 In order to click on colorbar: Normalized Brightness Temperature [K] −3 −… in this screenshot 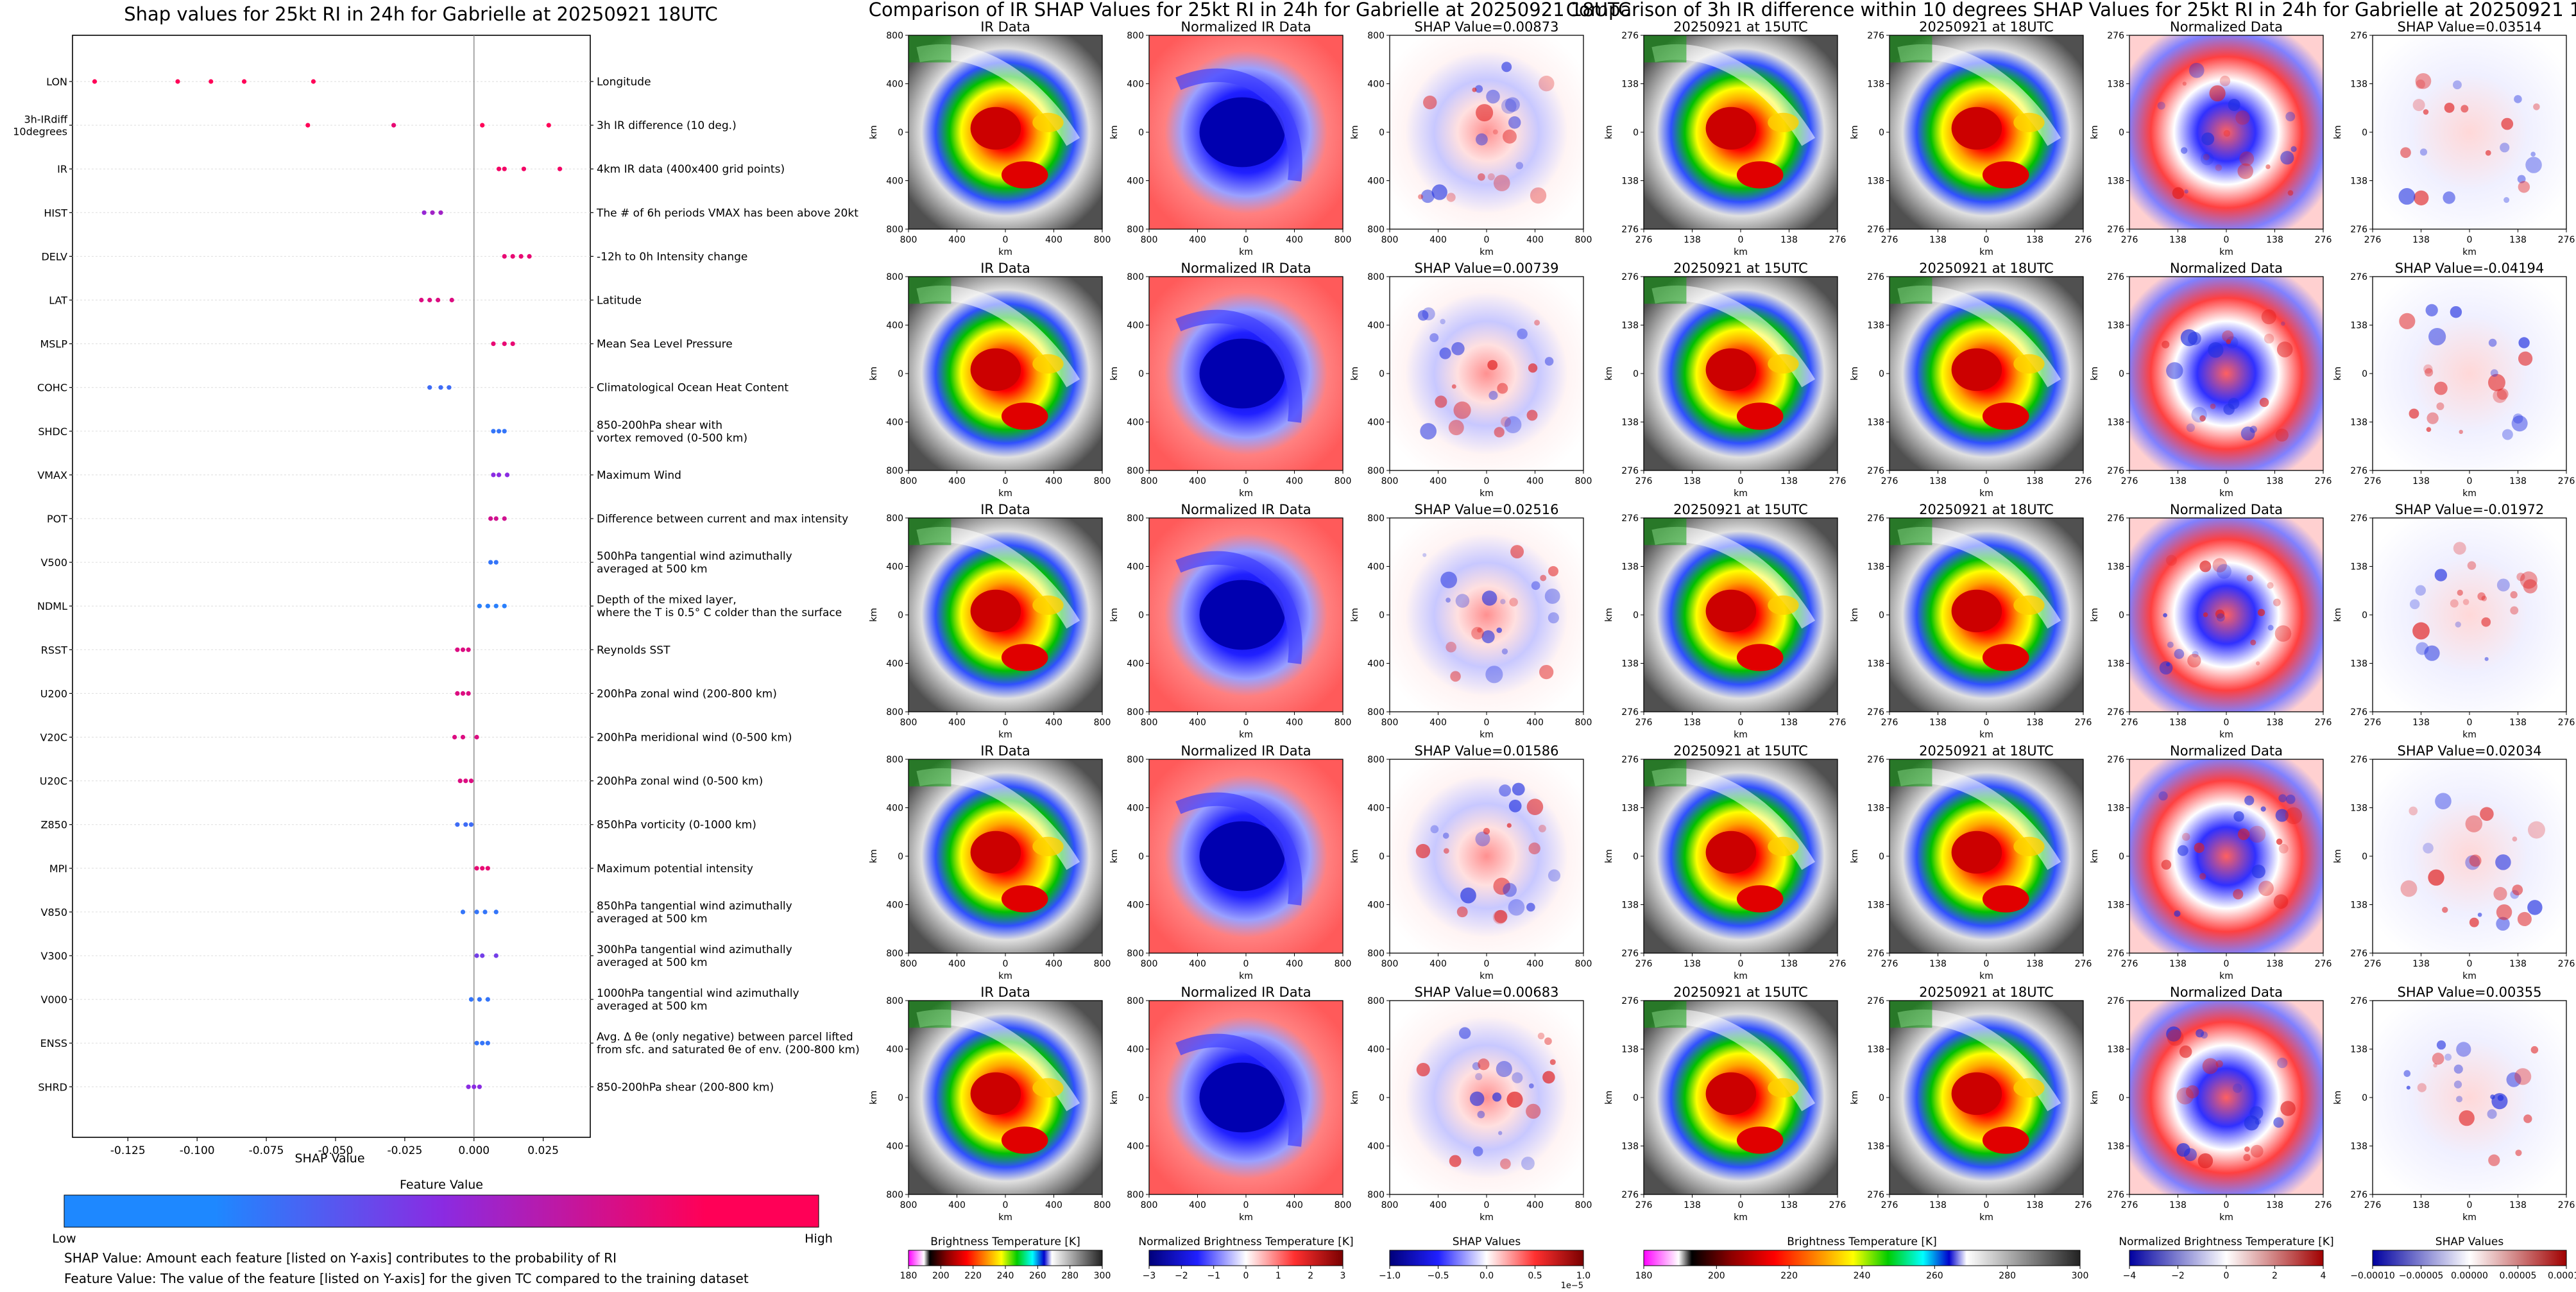, I will do `click(1245, 1258)`.